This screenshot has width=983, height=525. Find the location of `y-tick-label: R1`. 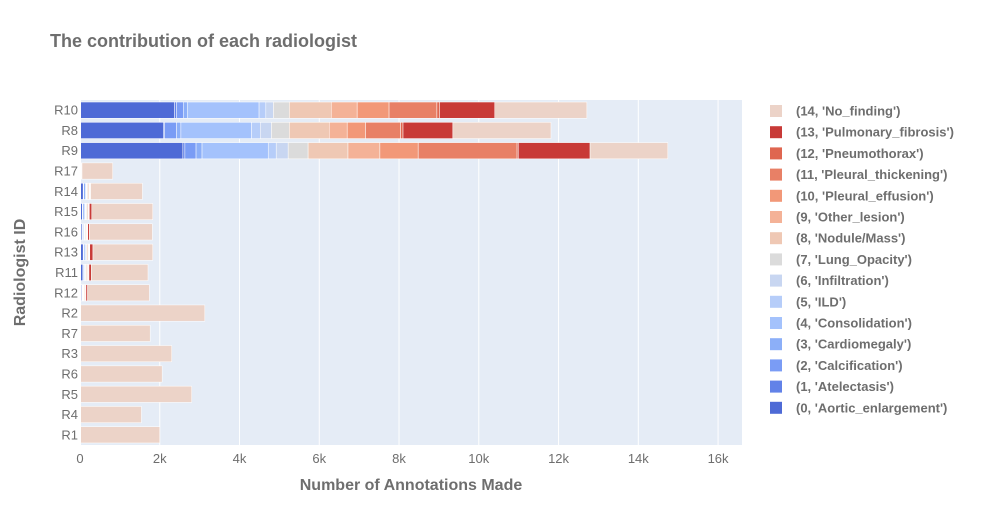

y-tick-label: R1 is located at coordinates (69, 434).